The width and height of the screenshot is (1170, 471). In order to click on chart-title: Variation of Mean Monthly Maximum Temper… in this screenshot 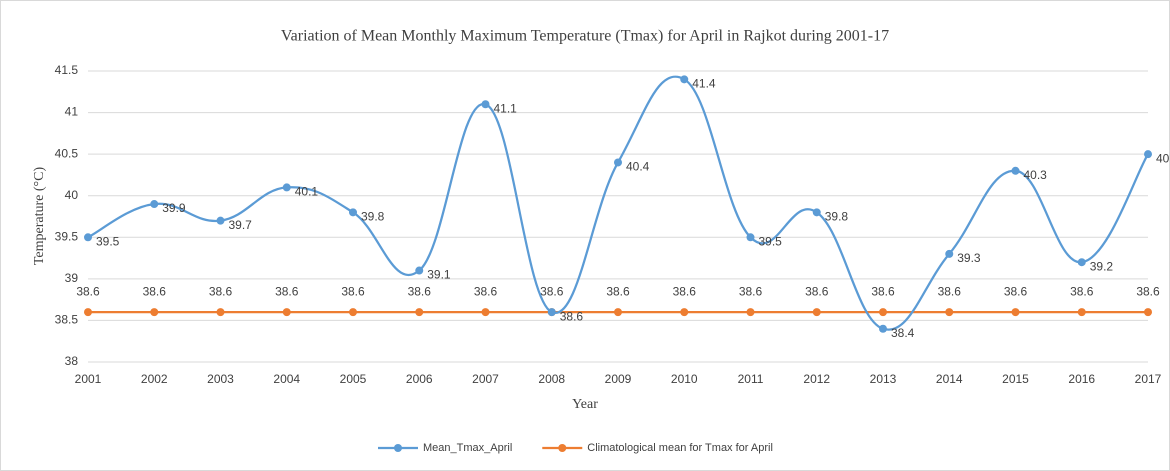, I will do `click(585, 36)`.